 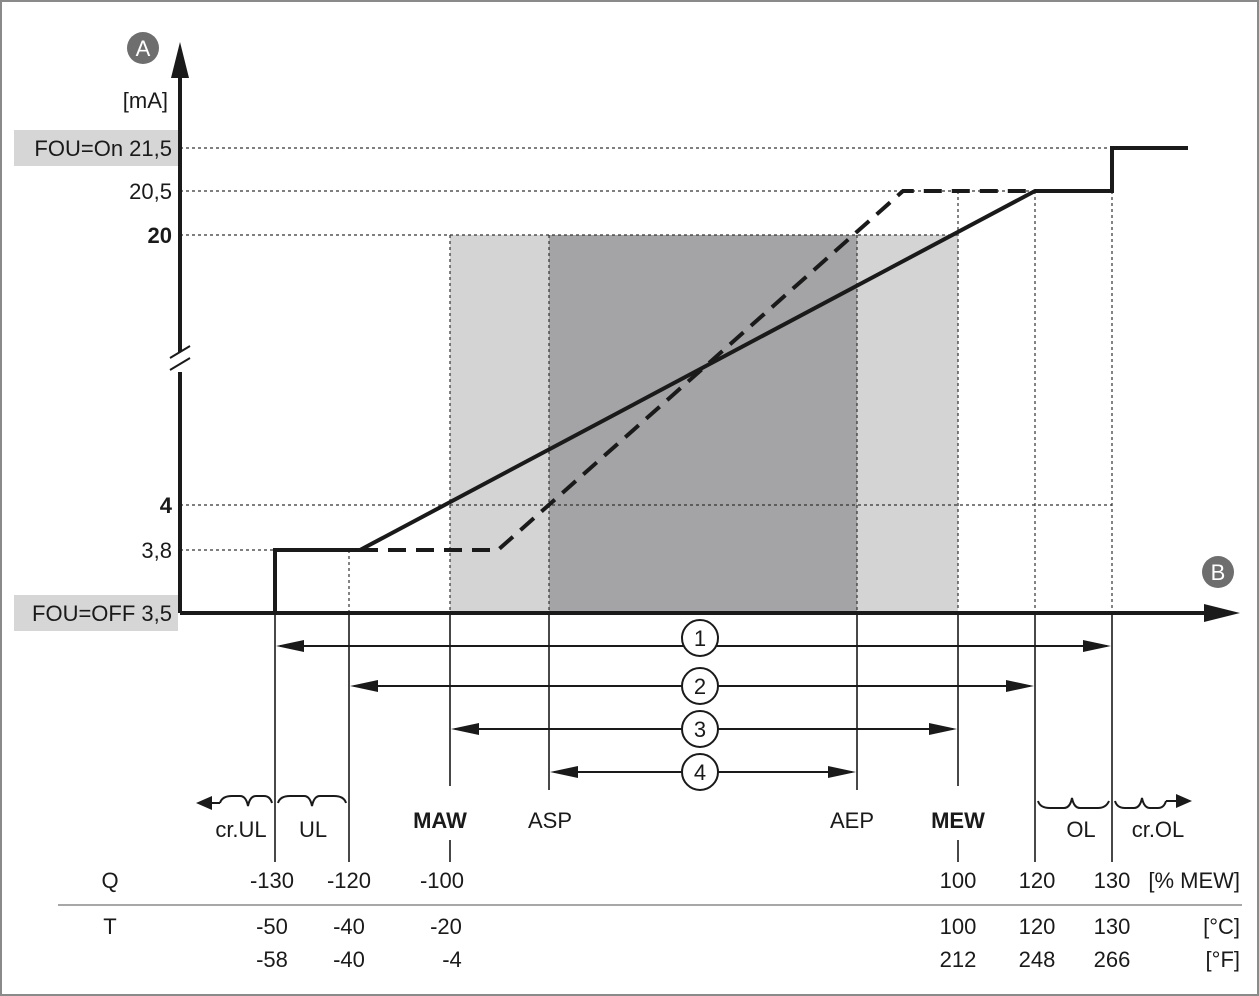 I want to click on t-fahrenheit-value: -58, so click(x=272, y=959).